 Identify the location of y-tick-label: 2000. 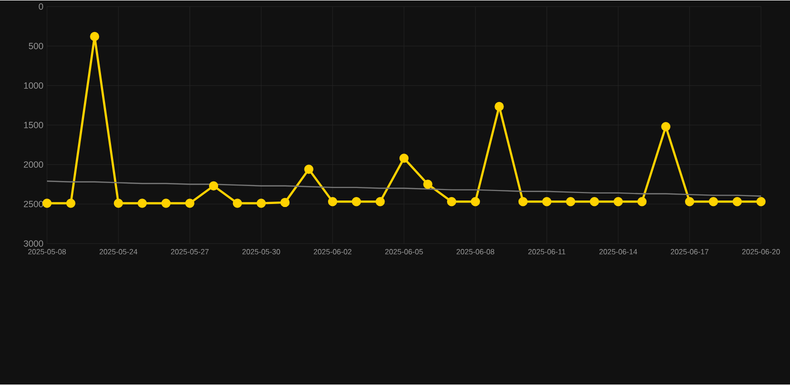
(34, 165).